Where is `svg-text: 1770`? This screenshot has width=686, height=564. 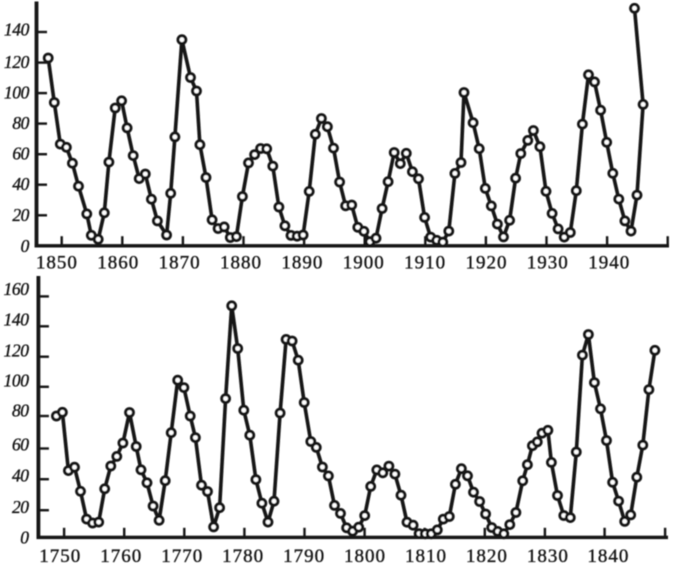 svg-text: 1770 is located at coordinates (181, 555).